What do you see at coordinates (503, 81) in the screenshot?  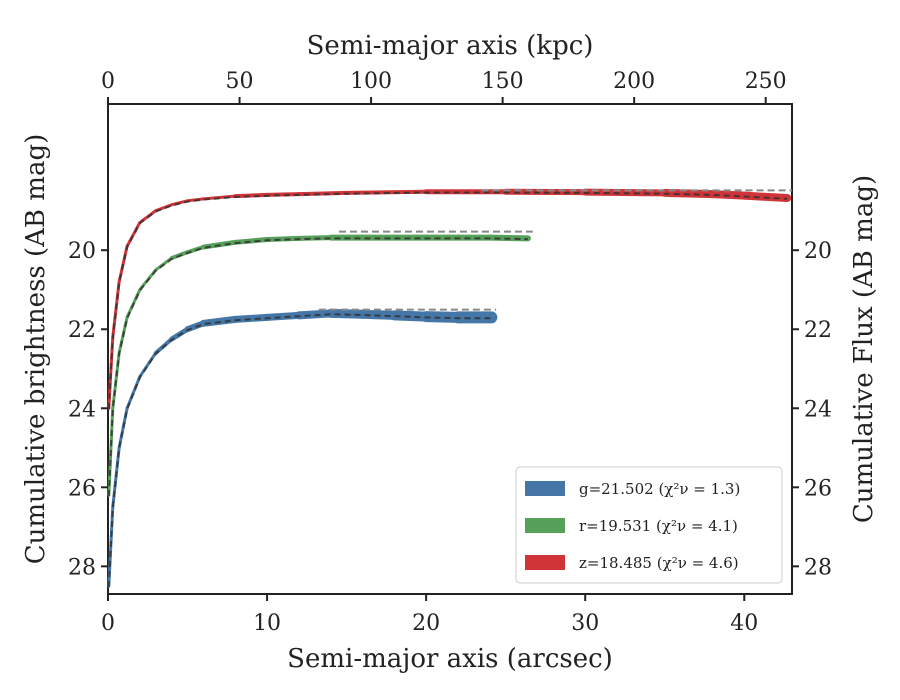 I see `x2-tick-label: 150` at bounding box center [503, 81].